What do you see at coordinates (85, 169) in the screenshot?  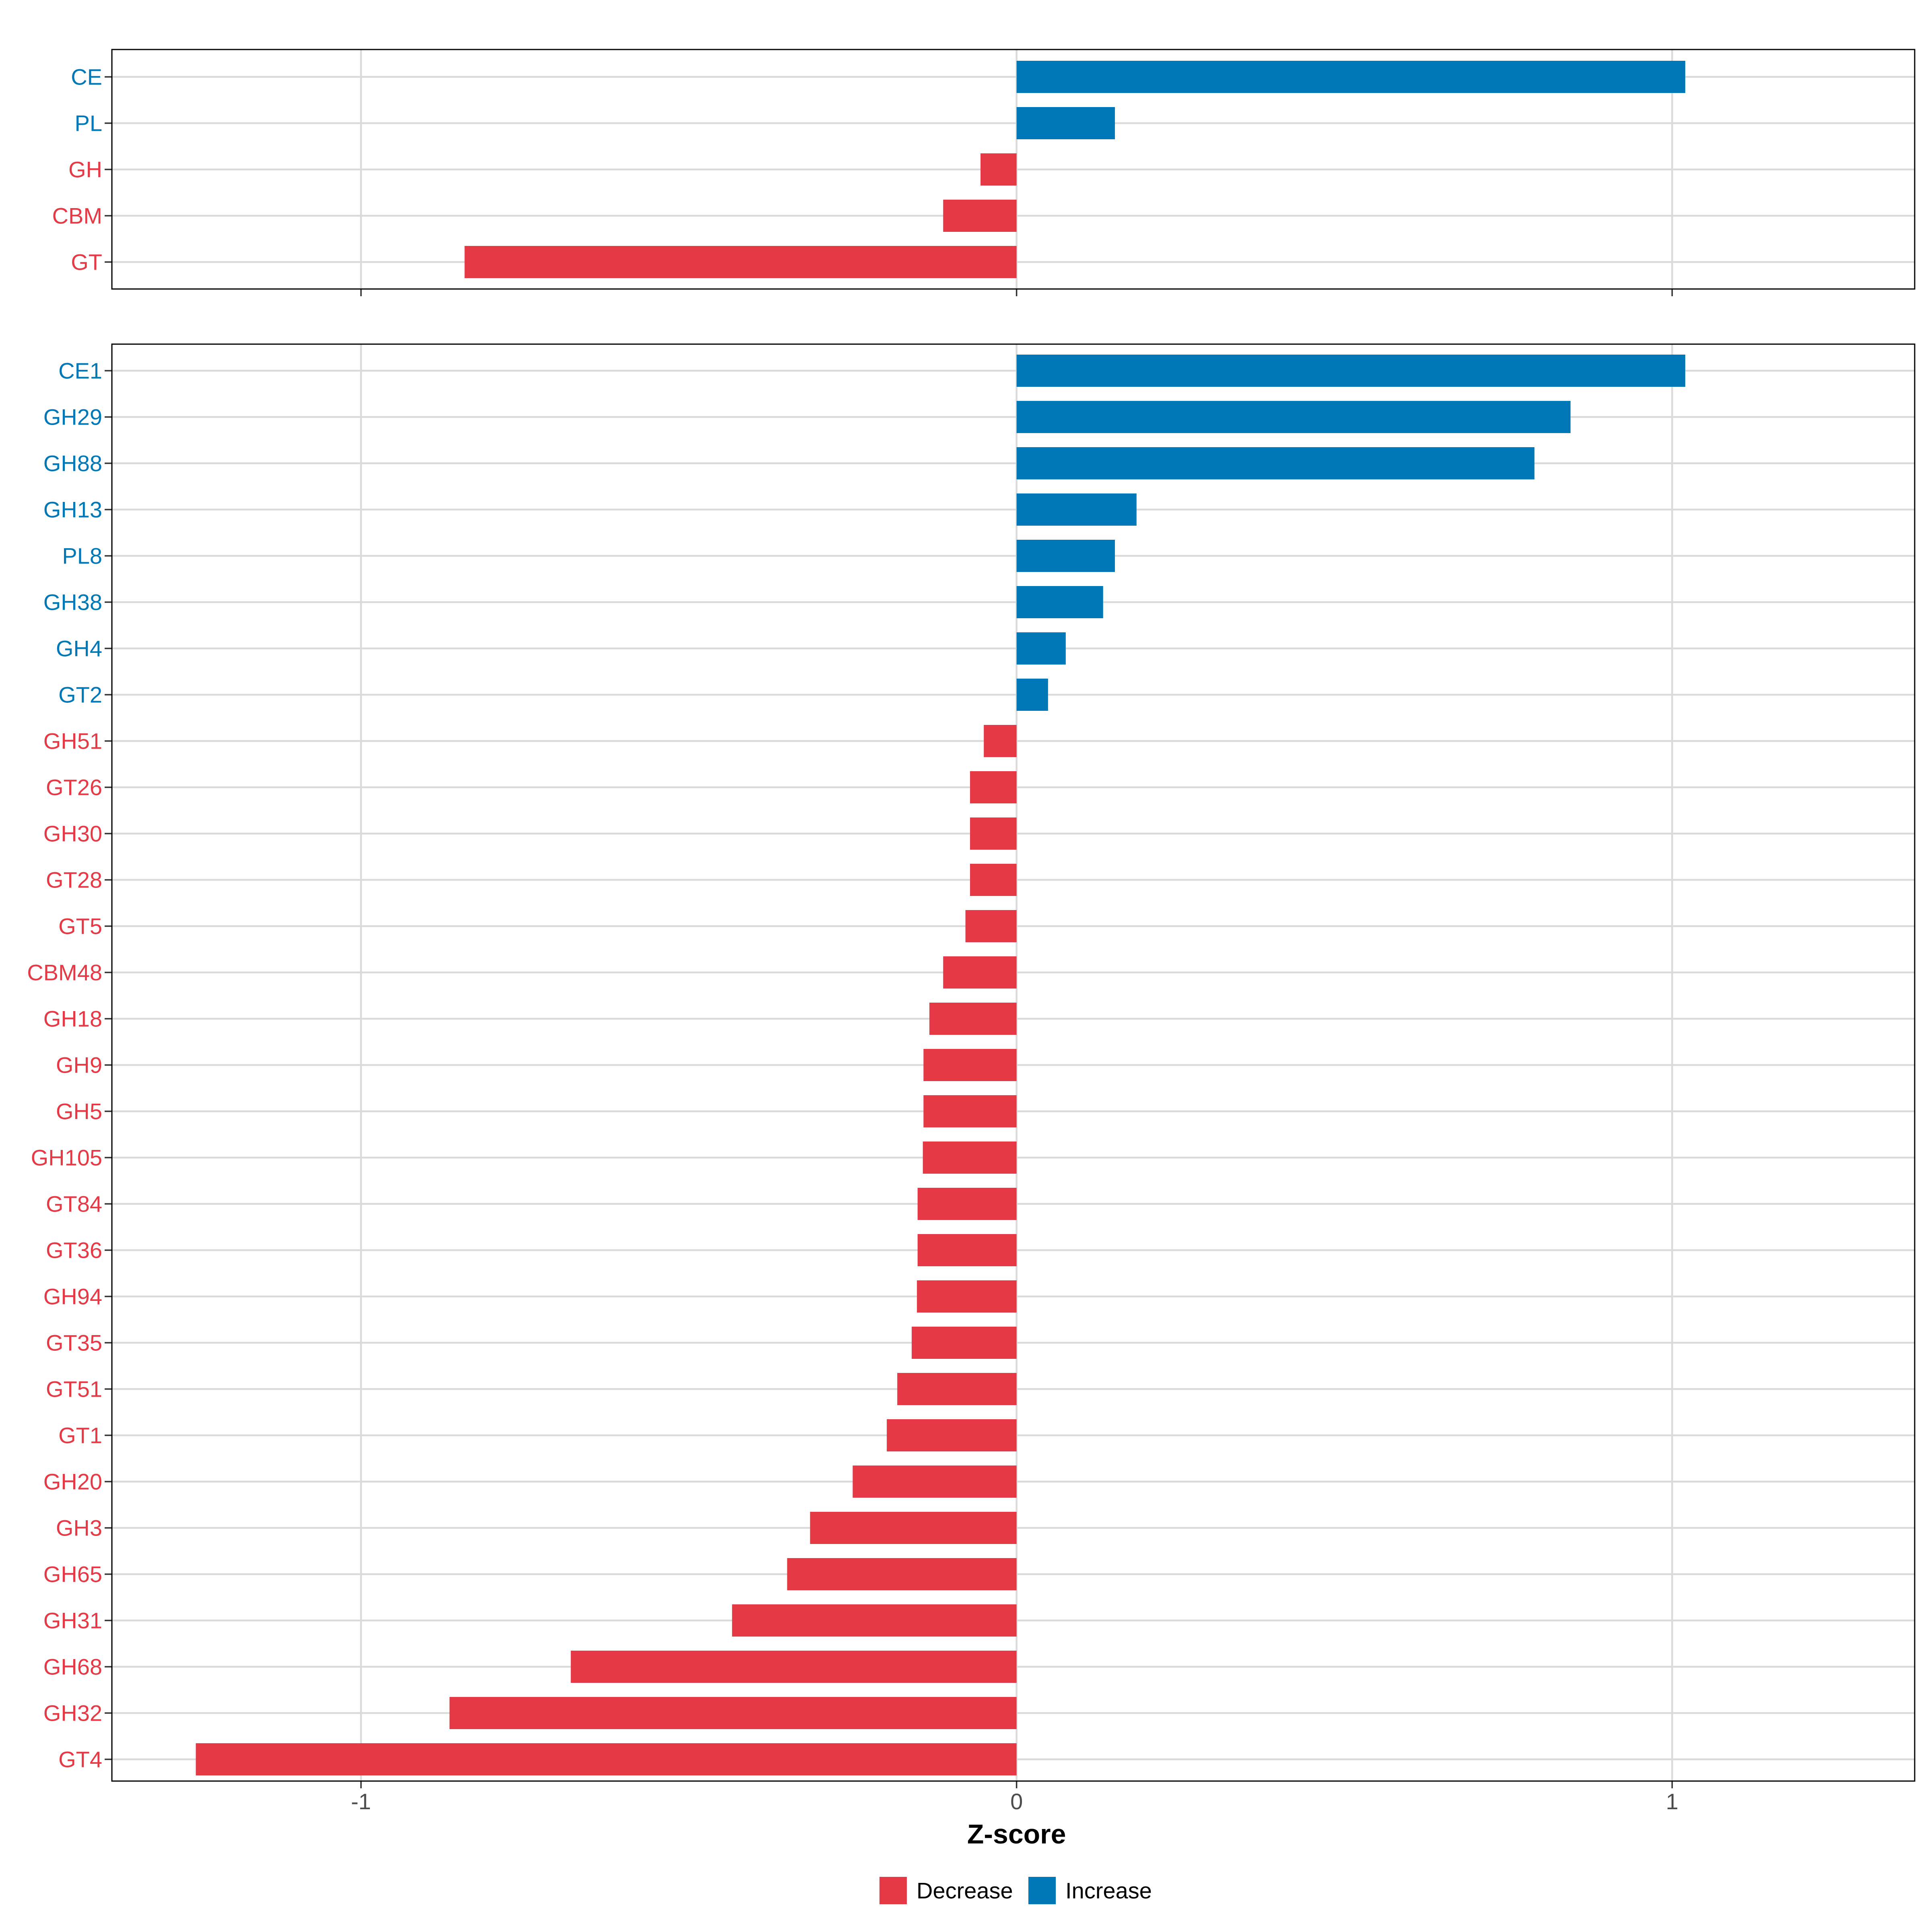 I see `category-label: GH` at bounding box center [85, 169].